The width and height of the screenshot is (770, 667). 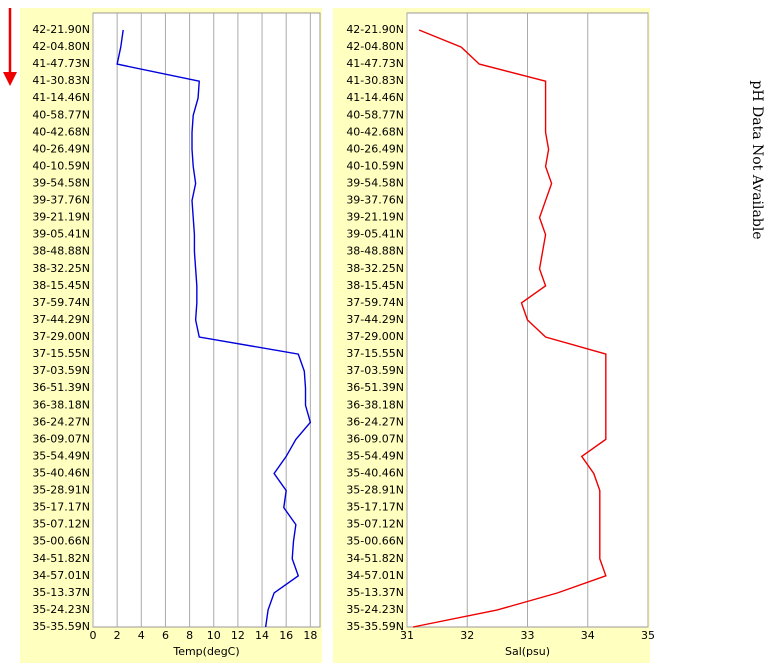 I want to click on x-axis-title: Temp(degC), so click(x=205, y=651).